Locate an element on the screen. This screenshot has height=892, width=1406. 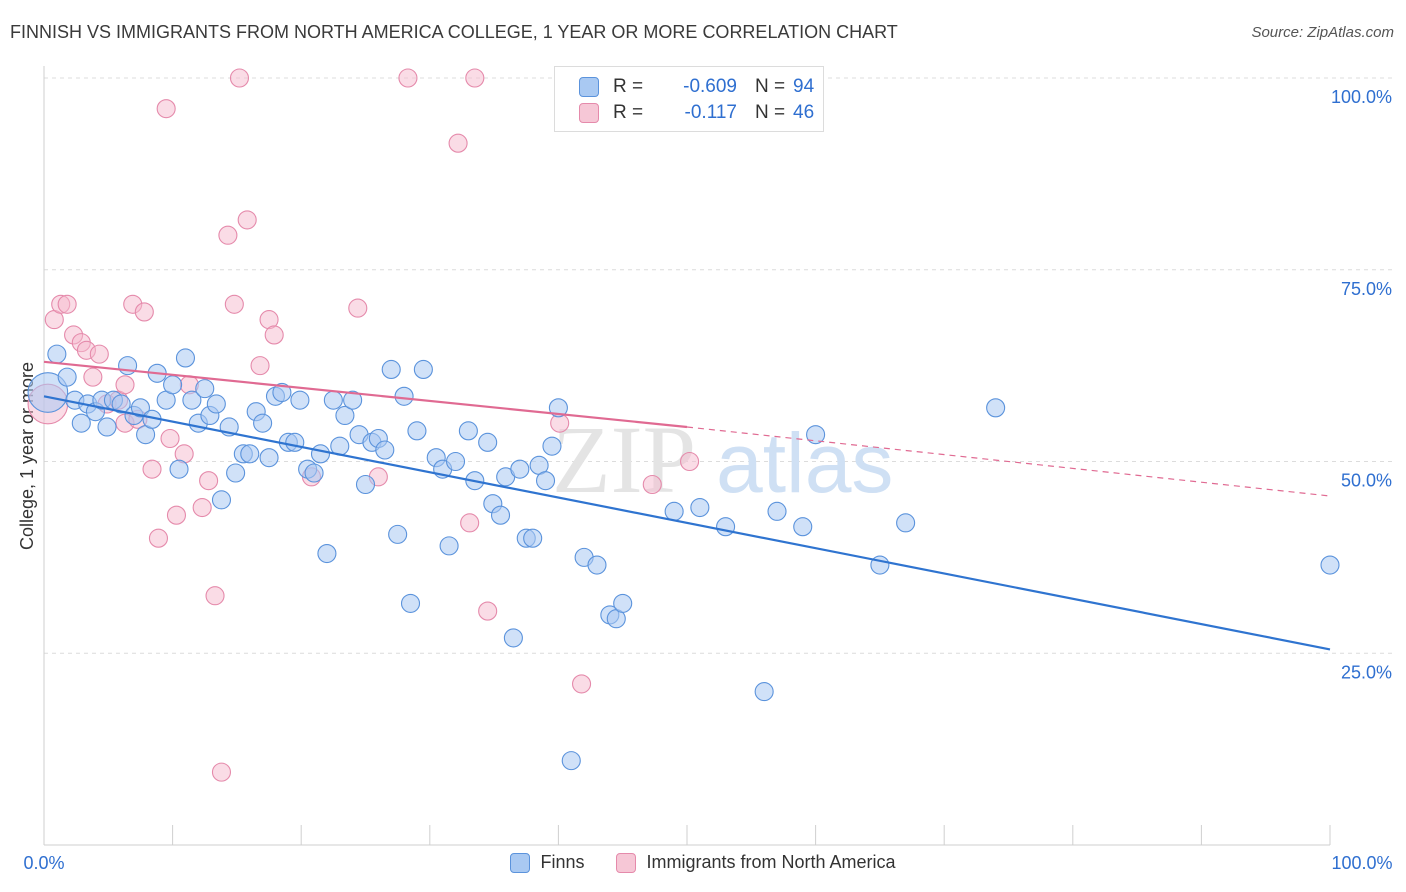
x-tick-label: 100.0% is located at coordinates (1361, 863).